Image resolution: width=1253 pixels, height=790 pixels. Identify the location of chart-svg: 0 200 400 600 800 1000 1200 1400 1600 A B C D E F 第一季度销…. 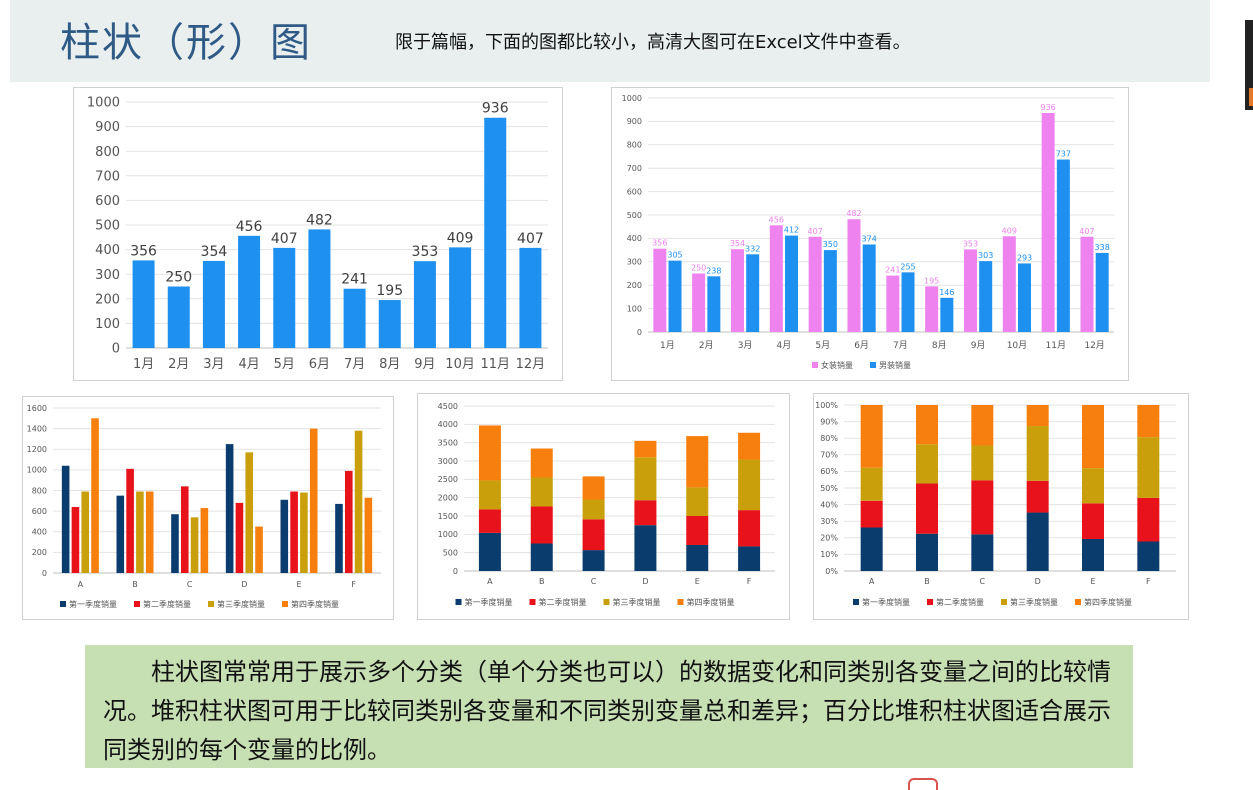
(204, 506).